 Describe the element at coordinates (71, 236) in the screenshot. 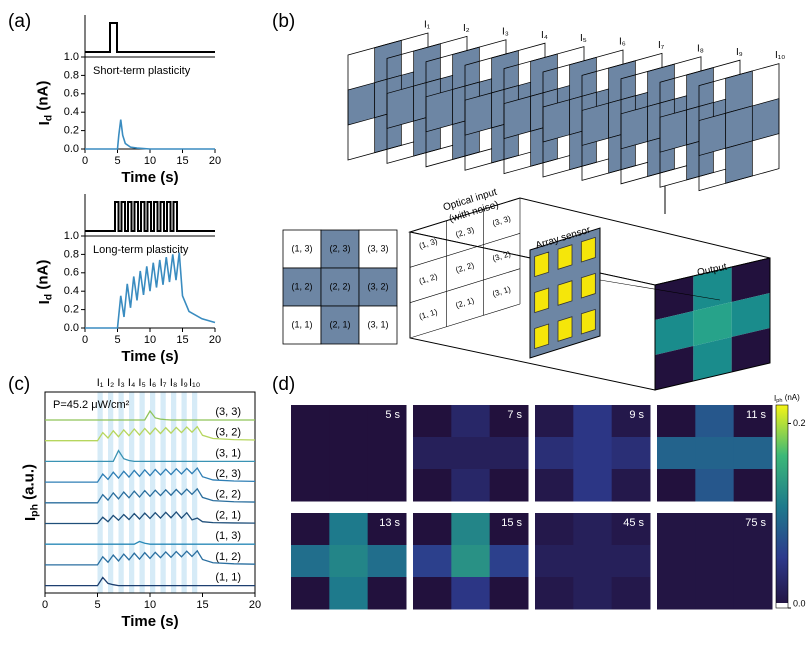

I see `y-tick-label: 1.0` at that location.